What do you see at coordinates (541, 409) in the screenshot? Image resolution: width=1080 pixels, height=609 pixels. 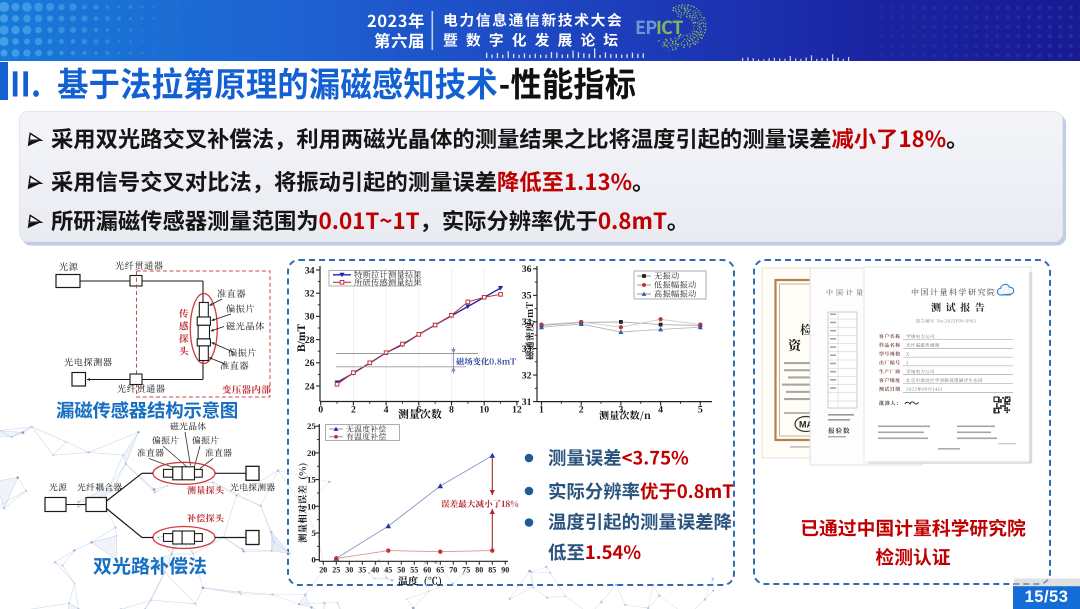 I see `svg-text: 1` at bounding box center [541, 409].